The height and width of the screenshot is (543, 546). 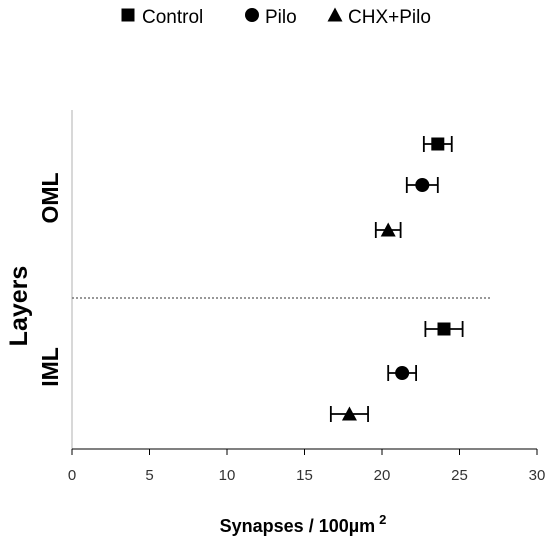 I want to click on legend-marker-pilo, so click(x=252, y=15).